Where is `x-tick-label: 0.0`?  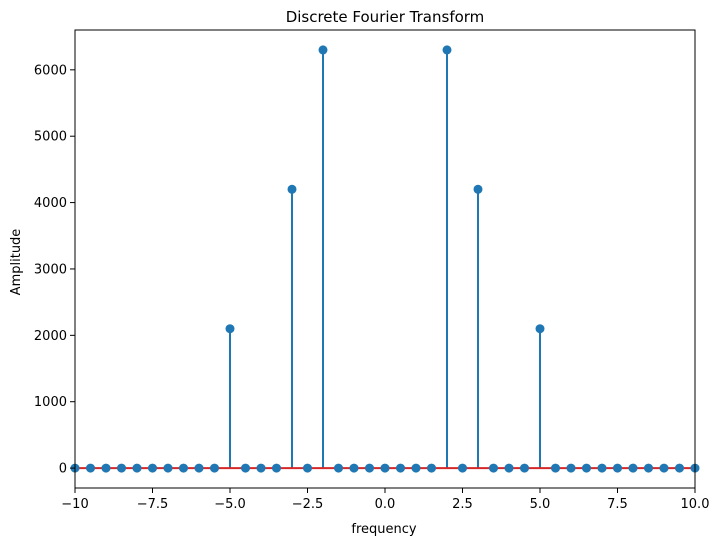 x-tick-label: 0.0 is located at coordinates (385, 504).